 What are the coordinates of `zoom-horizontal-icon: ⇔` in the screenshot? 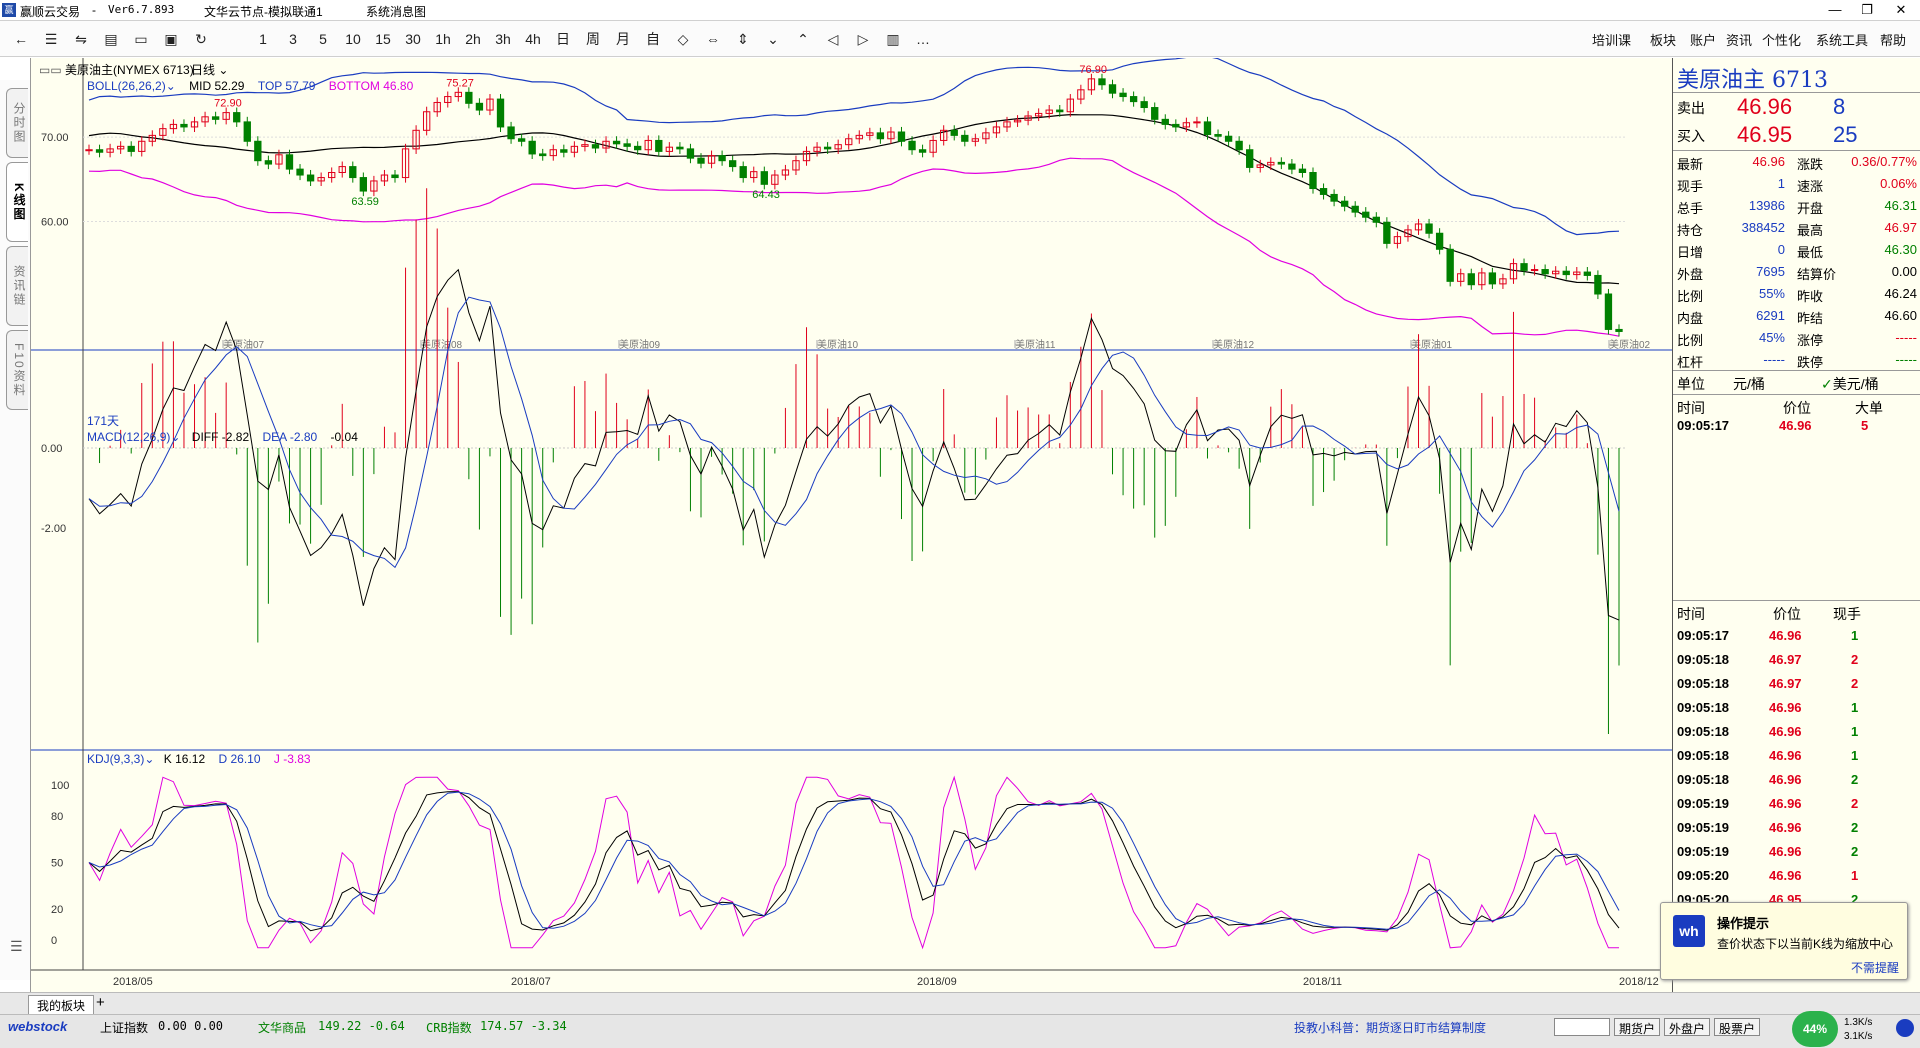 It's located at (713, 39).